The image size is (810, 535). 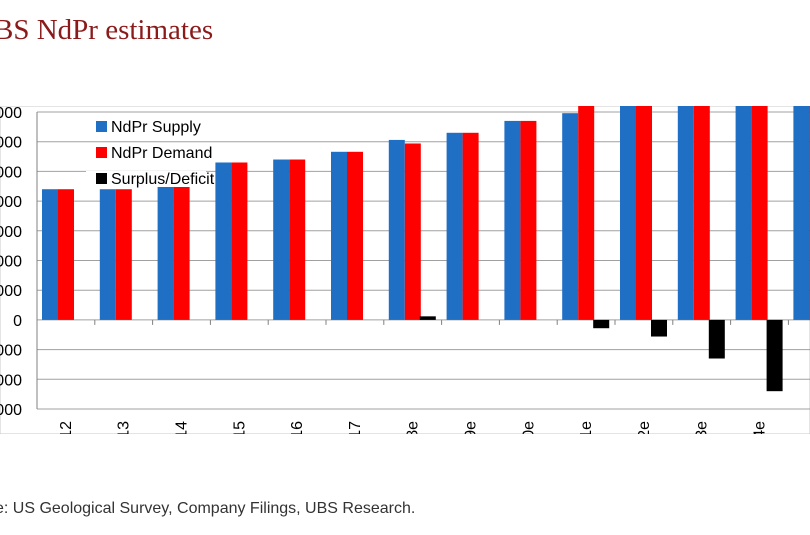 What do you see at coordinates (182, 427) in the screenshot?
I see `x-tick-label: 2014` at bounding box center [182, 427].